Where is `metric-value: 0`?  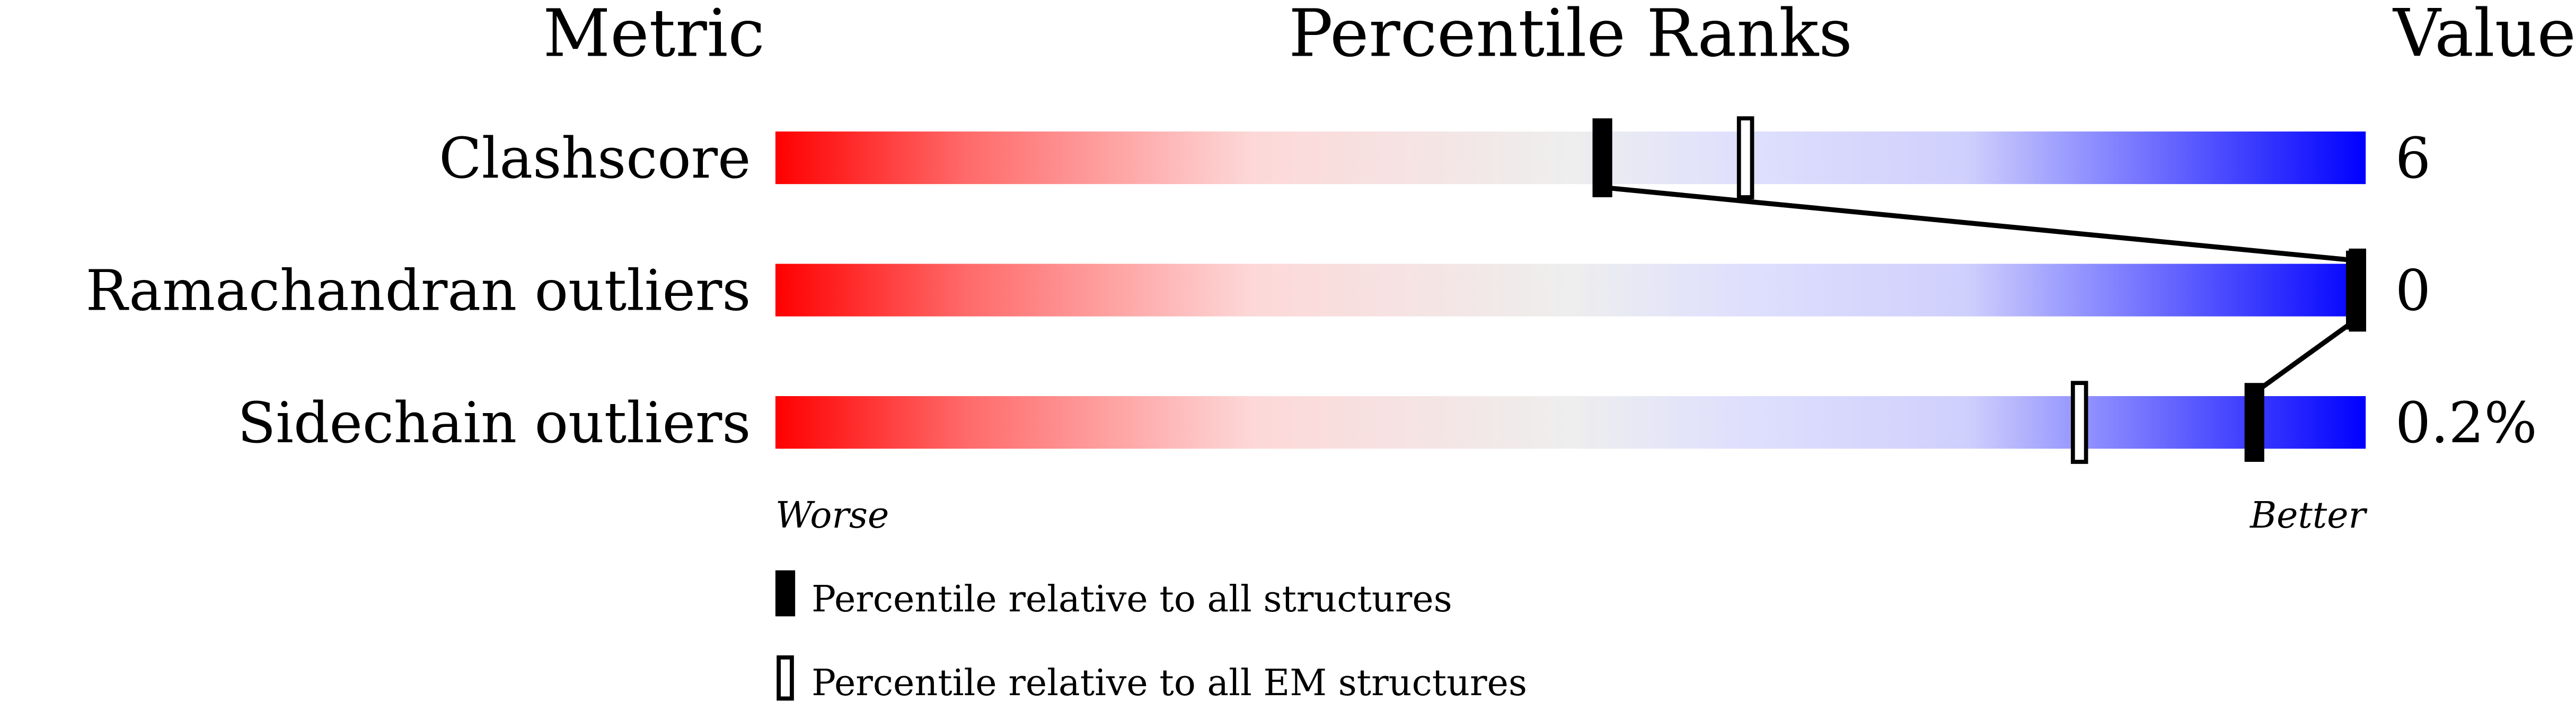 metric-value: 0 is located at coordinates (2413, 290).